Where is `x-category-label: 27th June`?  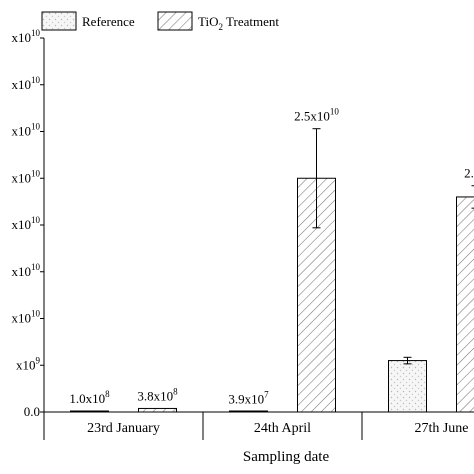
x-category-label: 27th June is located at coordinates (441, 428).